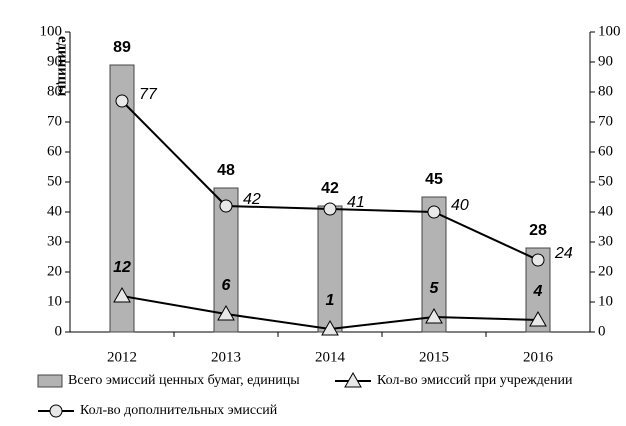 This screenshot has height=426, width=626. I want to click on y-tick-label: 50, so click(54, 181).